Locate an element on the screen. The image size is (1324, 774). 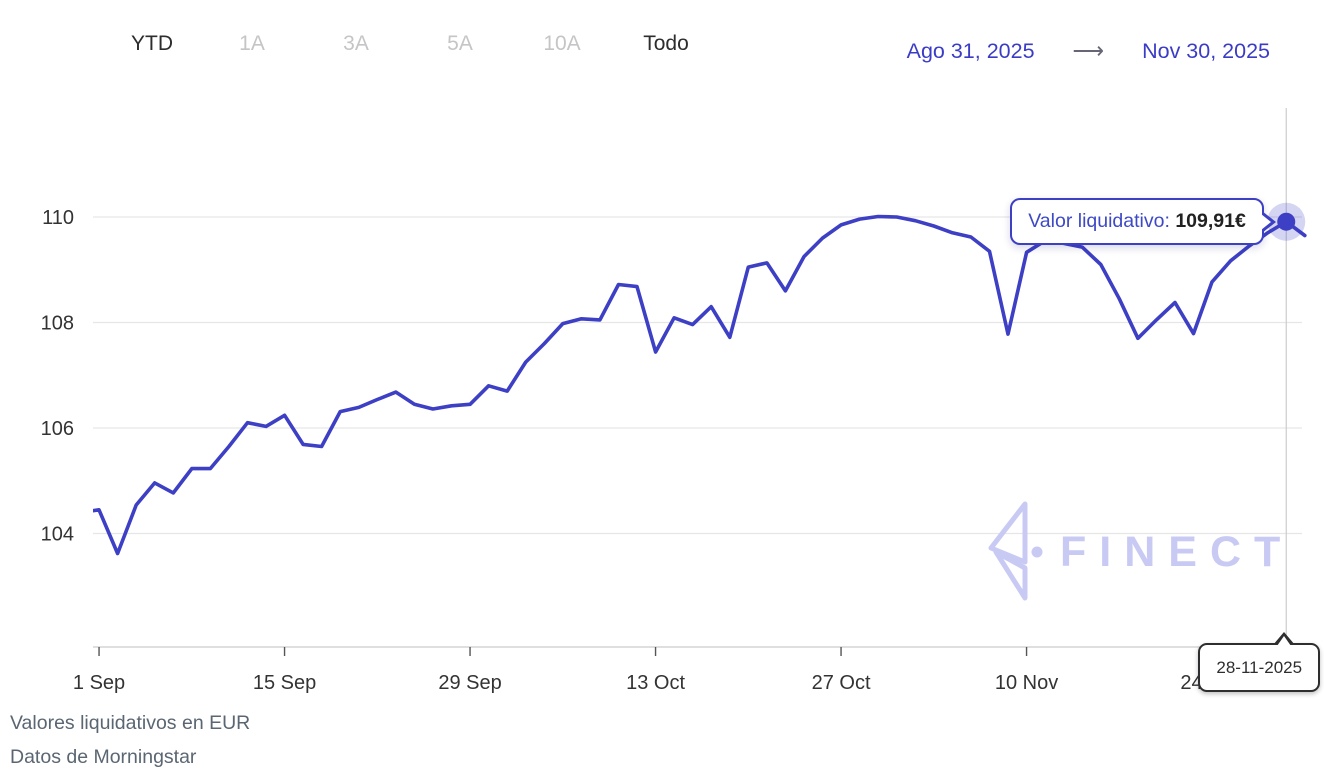
x-axis-label: 15 Sep is located at coordinates (284, 683).